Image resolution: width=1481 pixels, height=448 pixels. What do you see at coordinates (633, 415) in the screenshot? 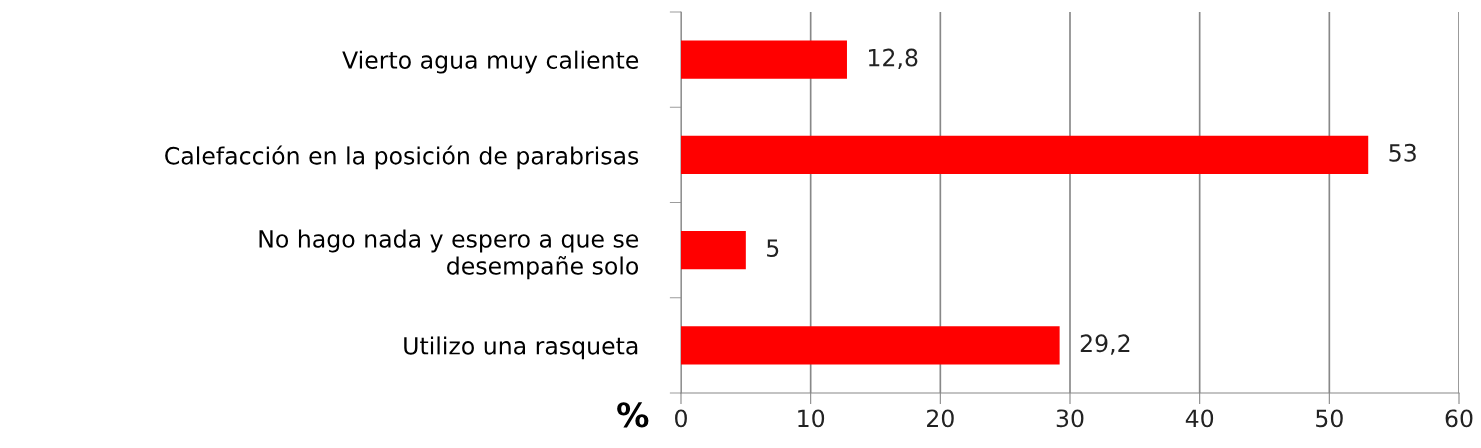
I see `x-axis-title: %` at bounding box center [633, 415].